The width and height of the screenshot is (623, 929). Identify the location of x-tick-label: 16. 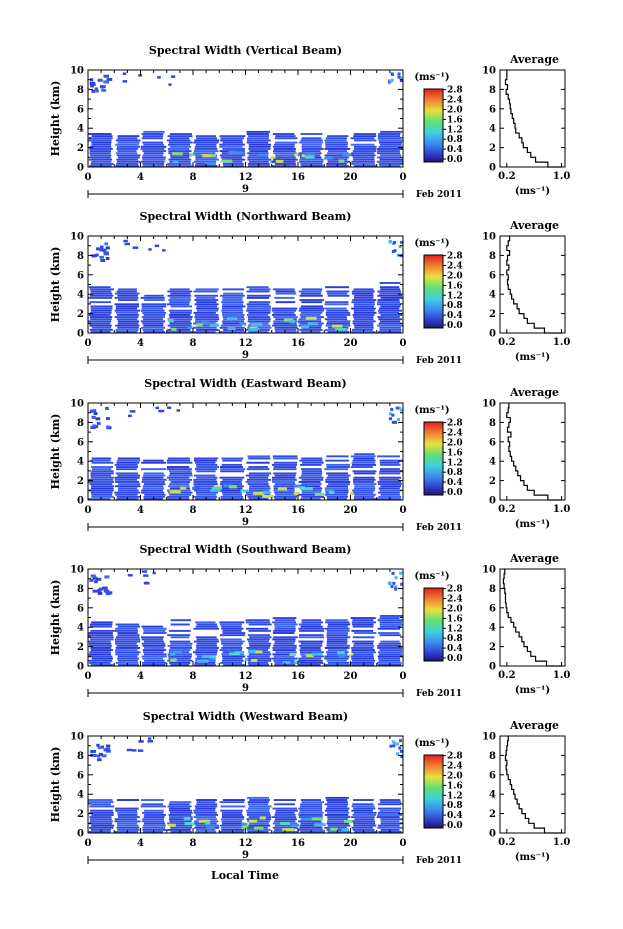
(298, 343).